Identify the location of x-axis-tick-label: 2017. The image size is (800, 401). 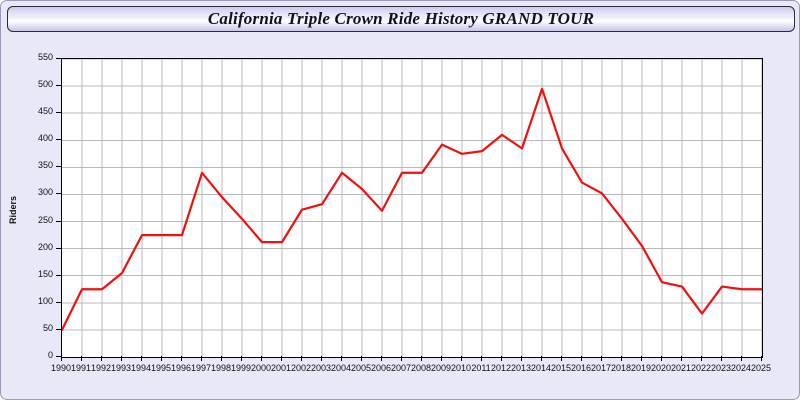
(601, 368).